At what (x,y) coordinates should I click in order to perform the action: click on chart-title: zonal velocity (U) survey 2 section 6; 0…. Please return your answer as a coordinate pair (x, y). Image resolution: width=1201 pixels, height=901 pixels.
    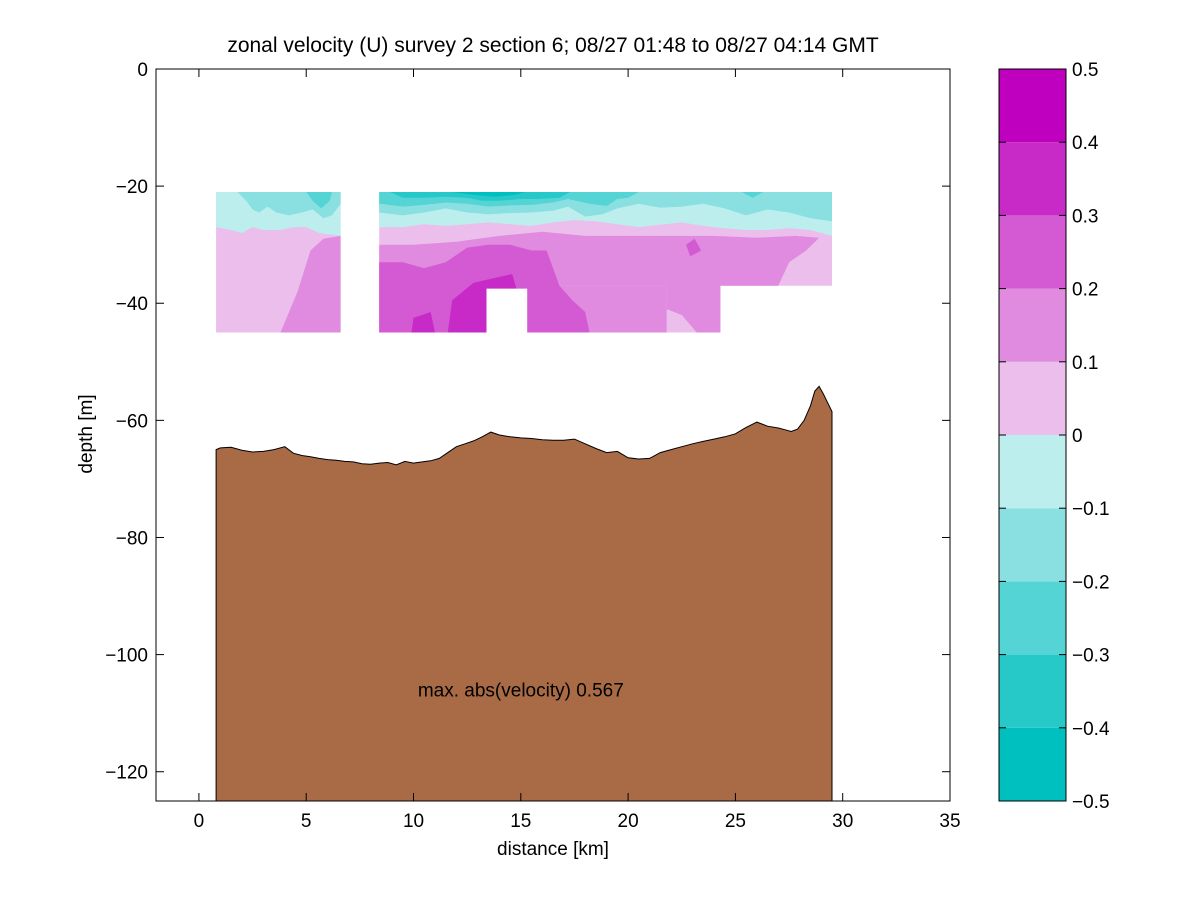
    Looking at the image, I should click on (553, 45).